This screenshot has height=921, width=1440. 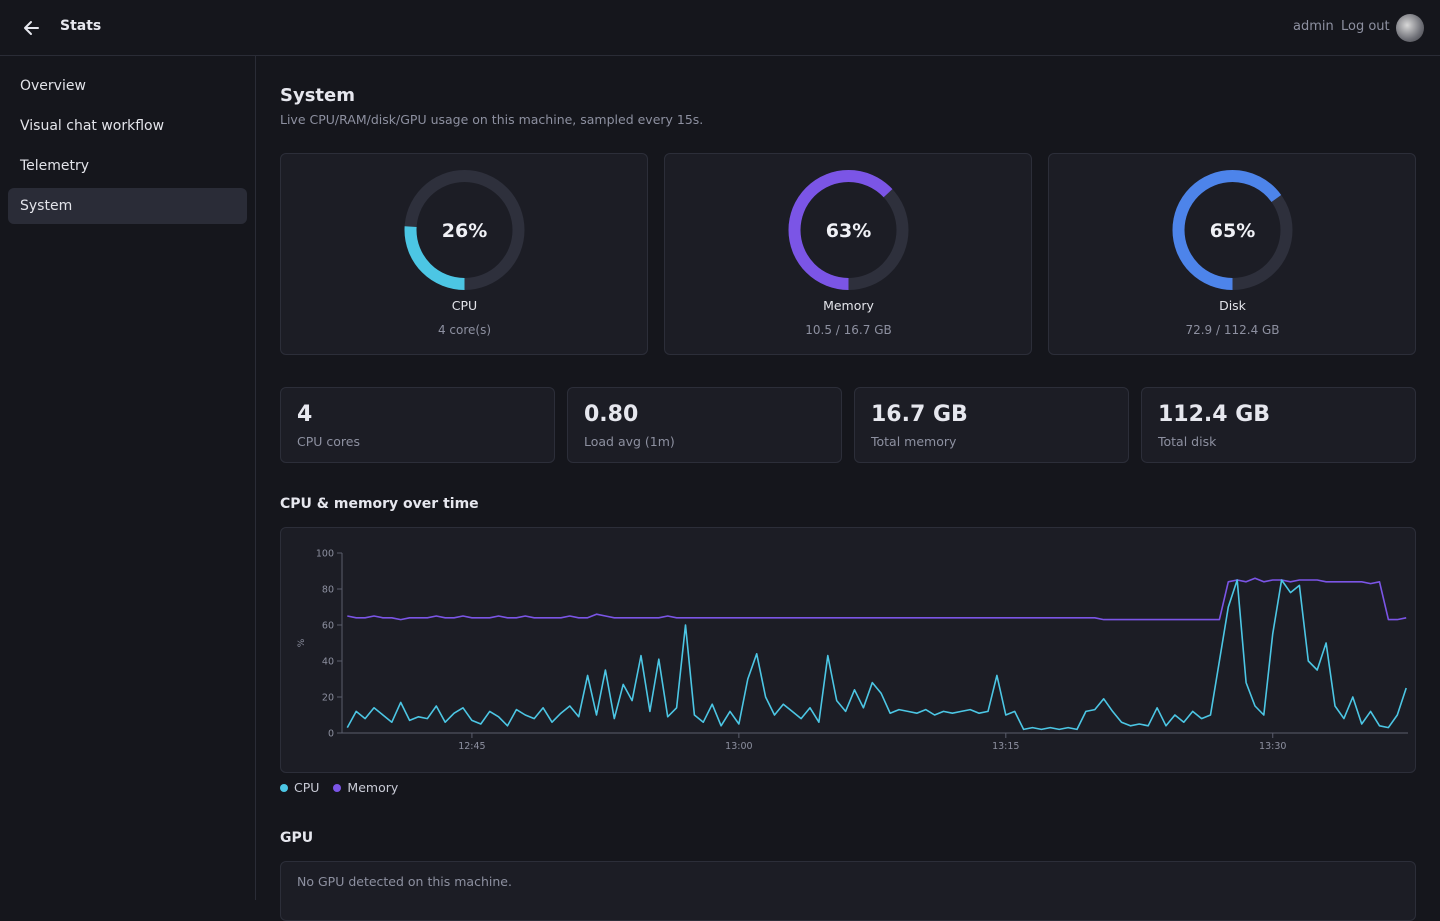 What do you see at coordinates (379, 504) in the screenshot?
I see `chart-title: CPU & memory over time` at bounding box center [379, 504].